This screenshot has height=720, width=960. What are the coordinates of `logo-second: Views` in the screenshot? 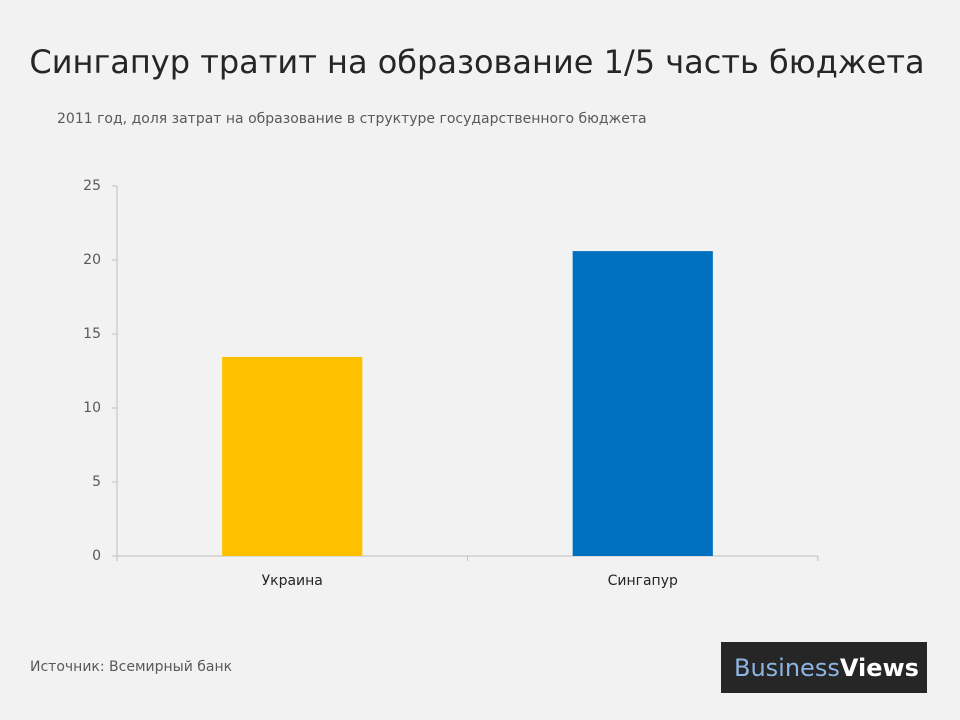 It's located at (879, 668).